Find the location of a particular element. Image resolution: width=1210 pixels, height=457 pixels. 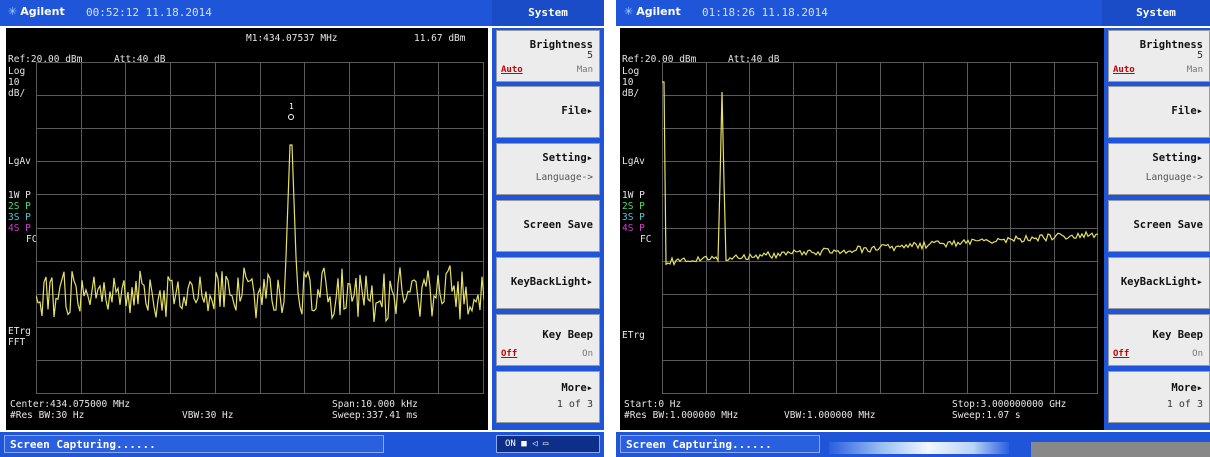

video-bandwidth: VBW:1.000000 MHz is located at coordinates (830, 415).